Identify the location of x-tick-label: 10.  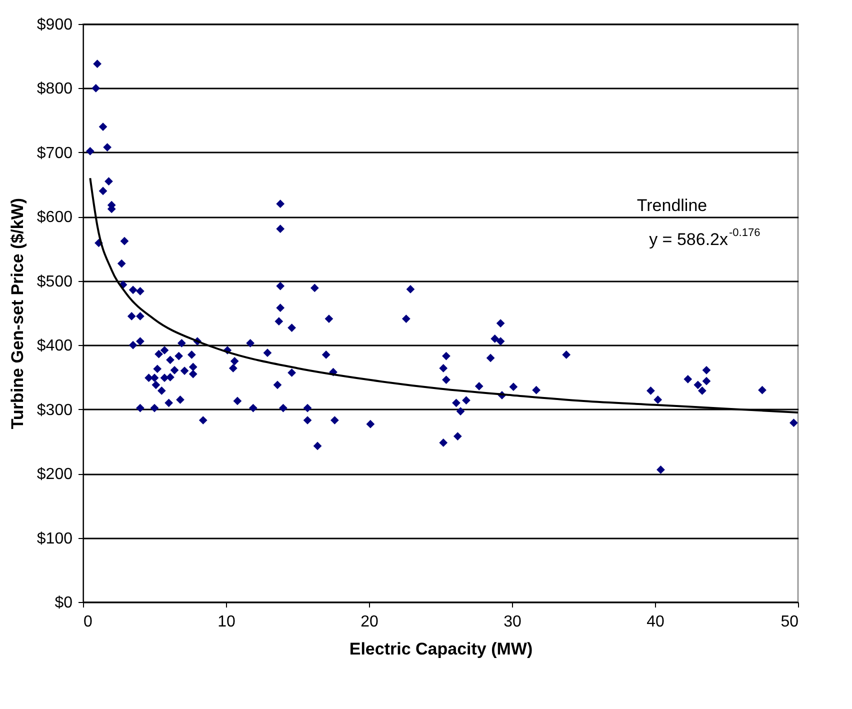
(227, 622).